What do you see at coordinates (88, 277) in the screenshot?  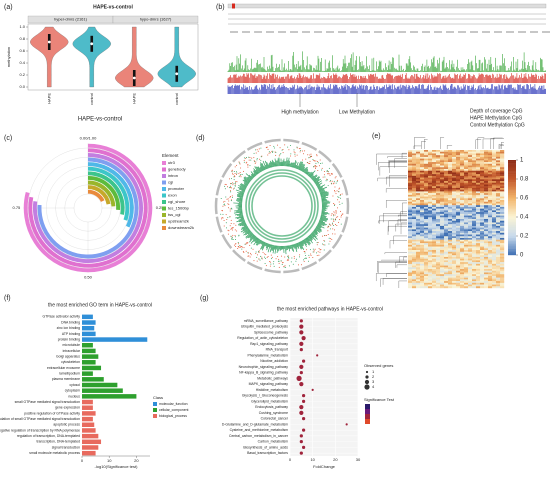 I see `tick-label: 0.50` at bounding box center [88, 277].